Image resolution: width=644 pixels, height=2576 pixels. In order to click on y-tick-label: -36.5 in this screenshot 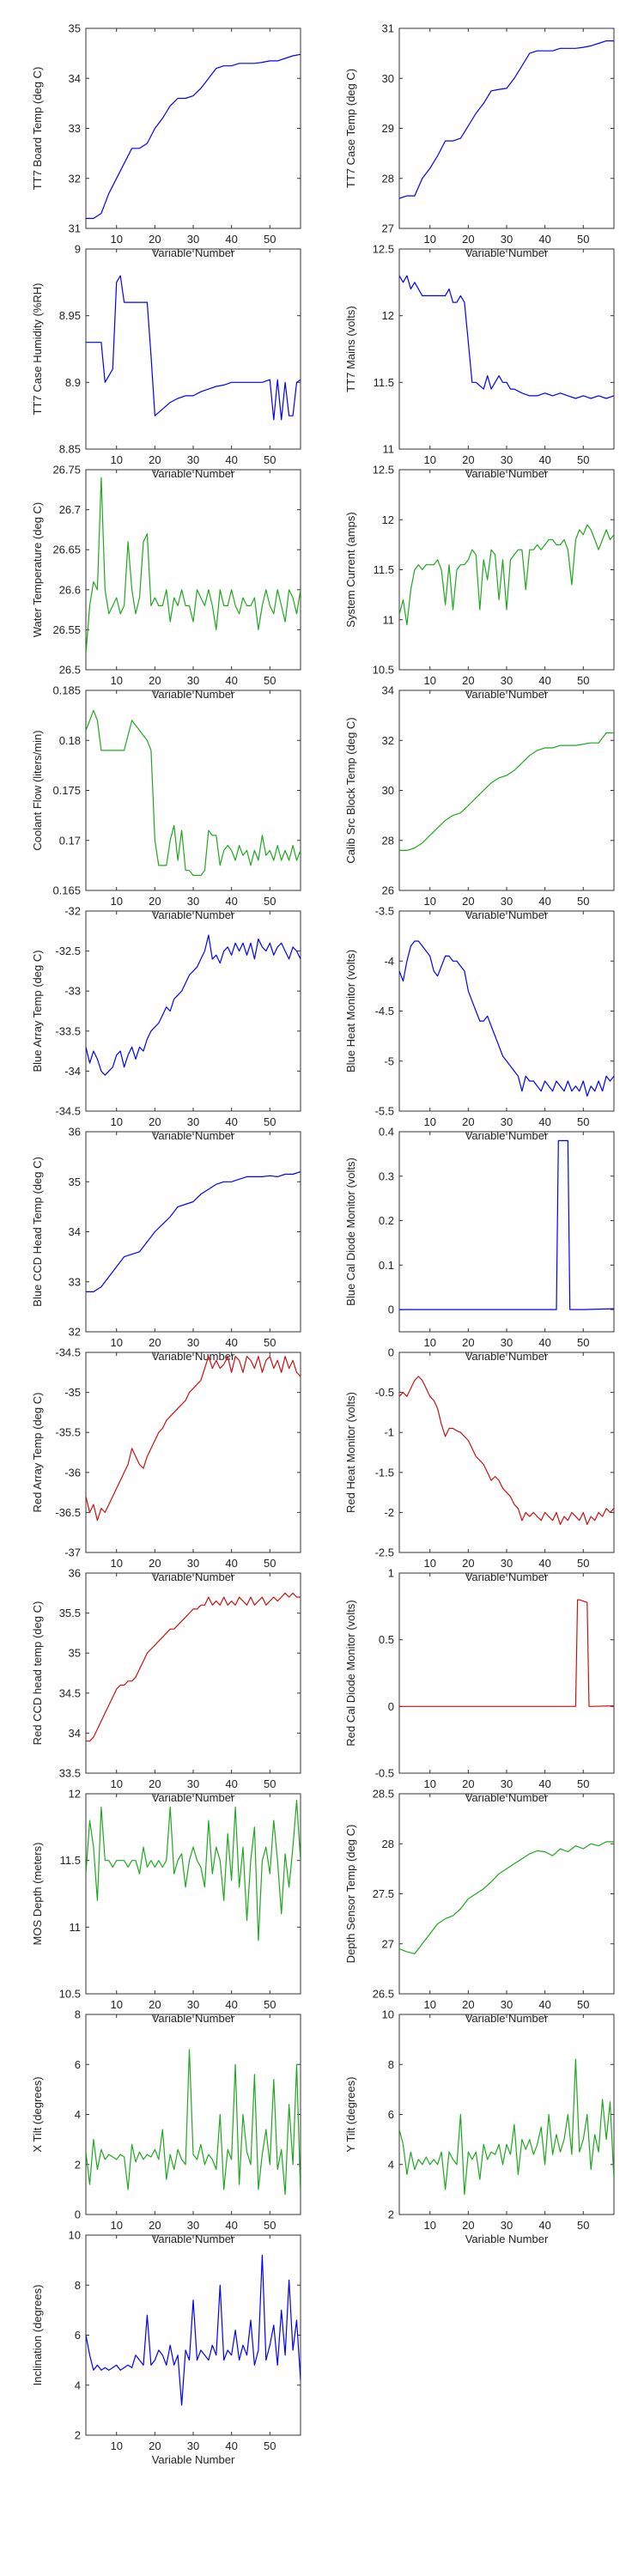, I will do `click(68, 1513)`.